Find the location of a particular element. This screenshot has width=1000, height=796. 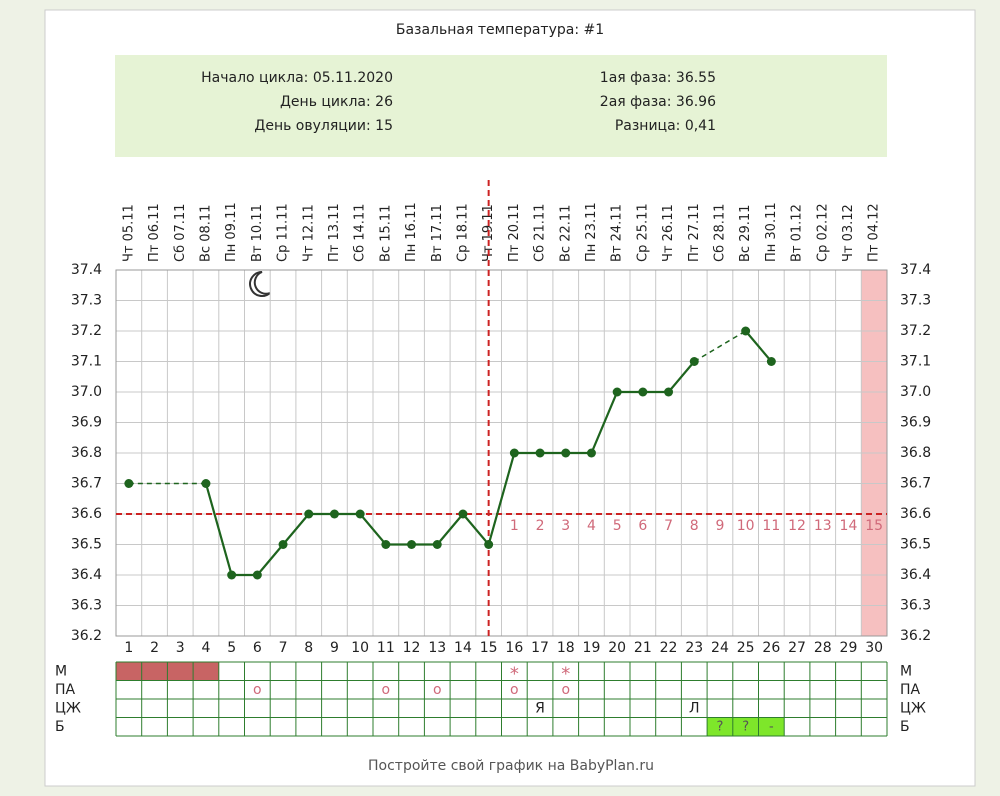

date-label: Сб 21.11 is located at coordinates (540, 233).